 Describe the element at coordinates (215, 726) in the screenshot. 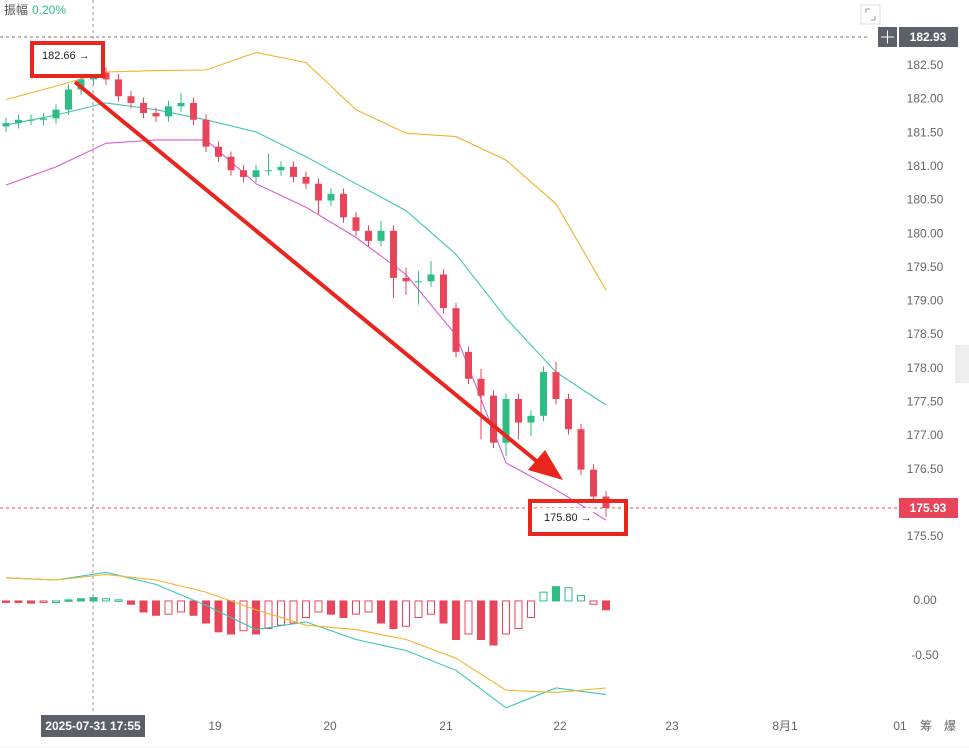

I see `x-tick-label: 19` at that location.